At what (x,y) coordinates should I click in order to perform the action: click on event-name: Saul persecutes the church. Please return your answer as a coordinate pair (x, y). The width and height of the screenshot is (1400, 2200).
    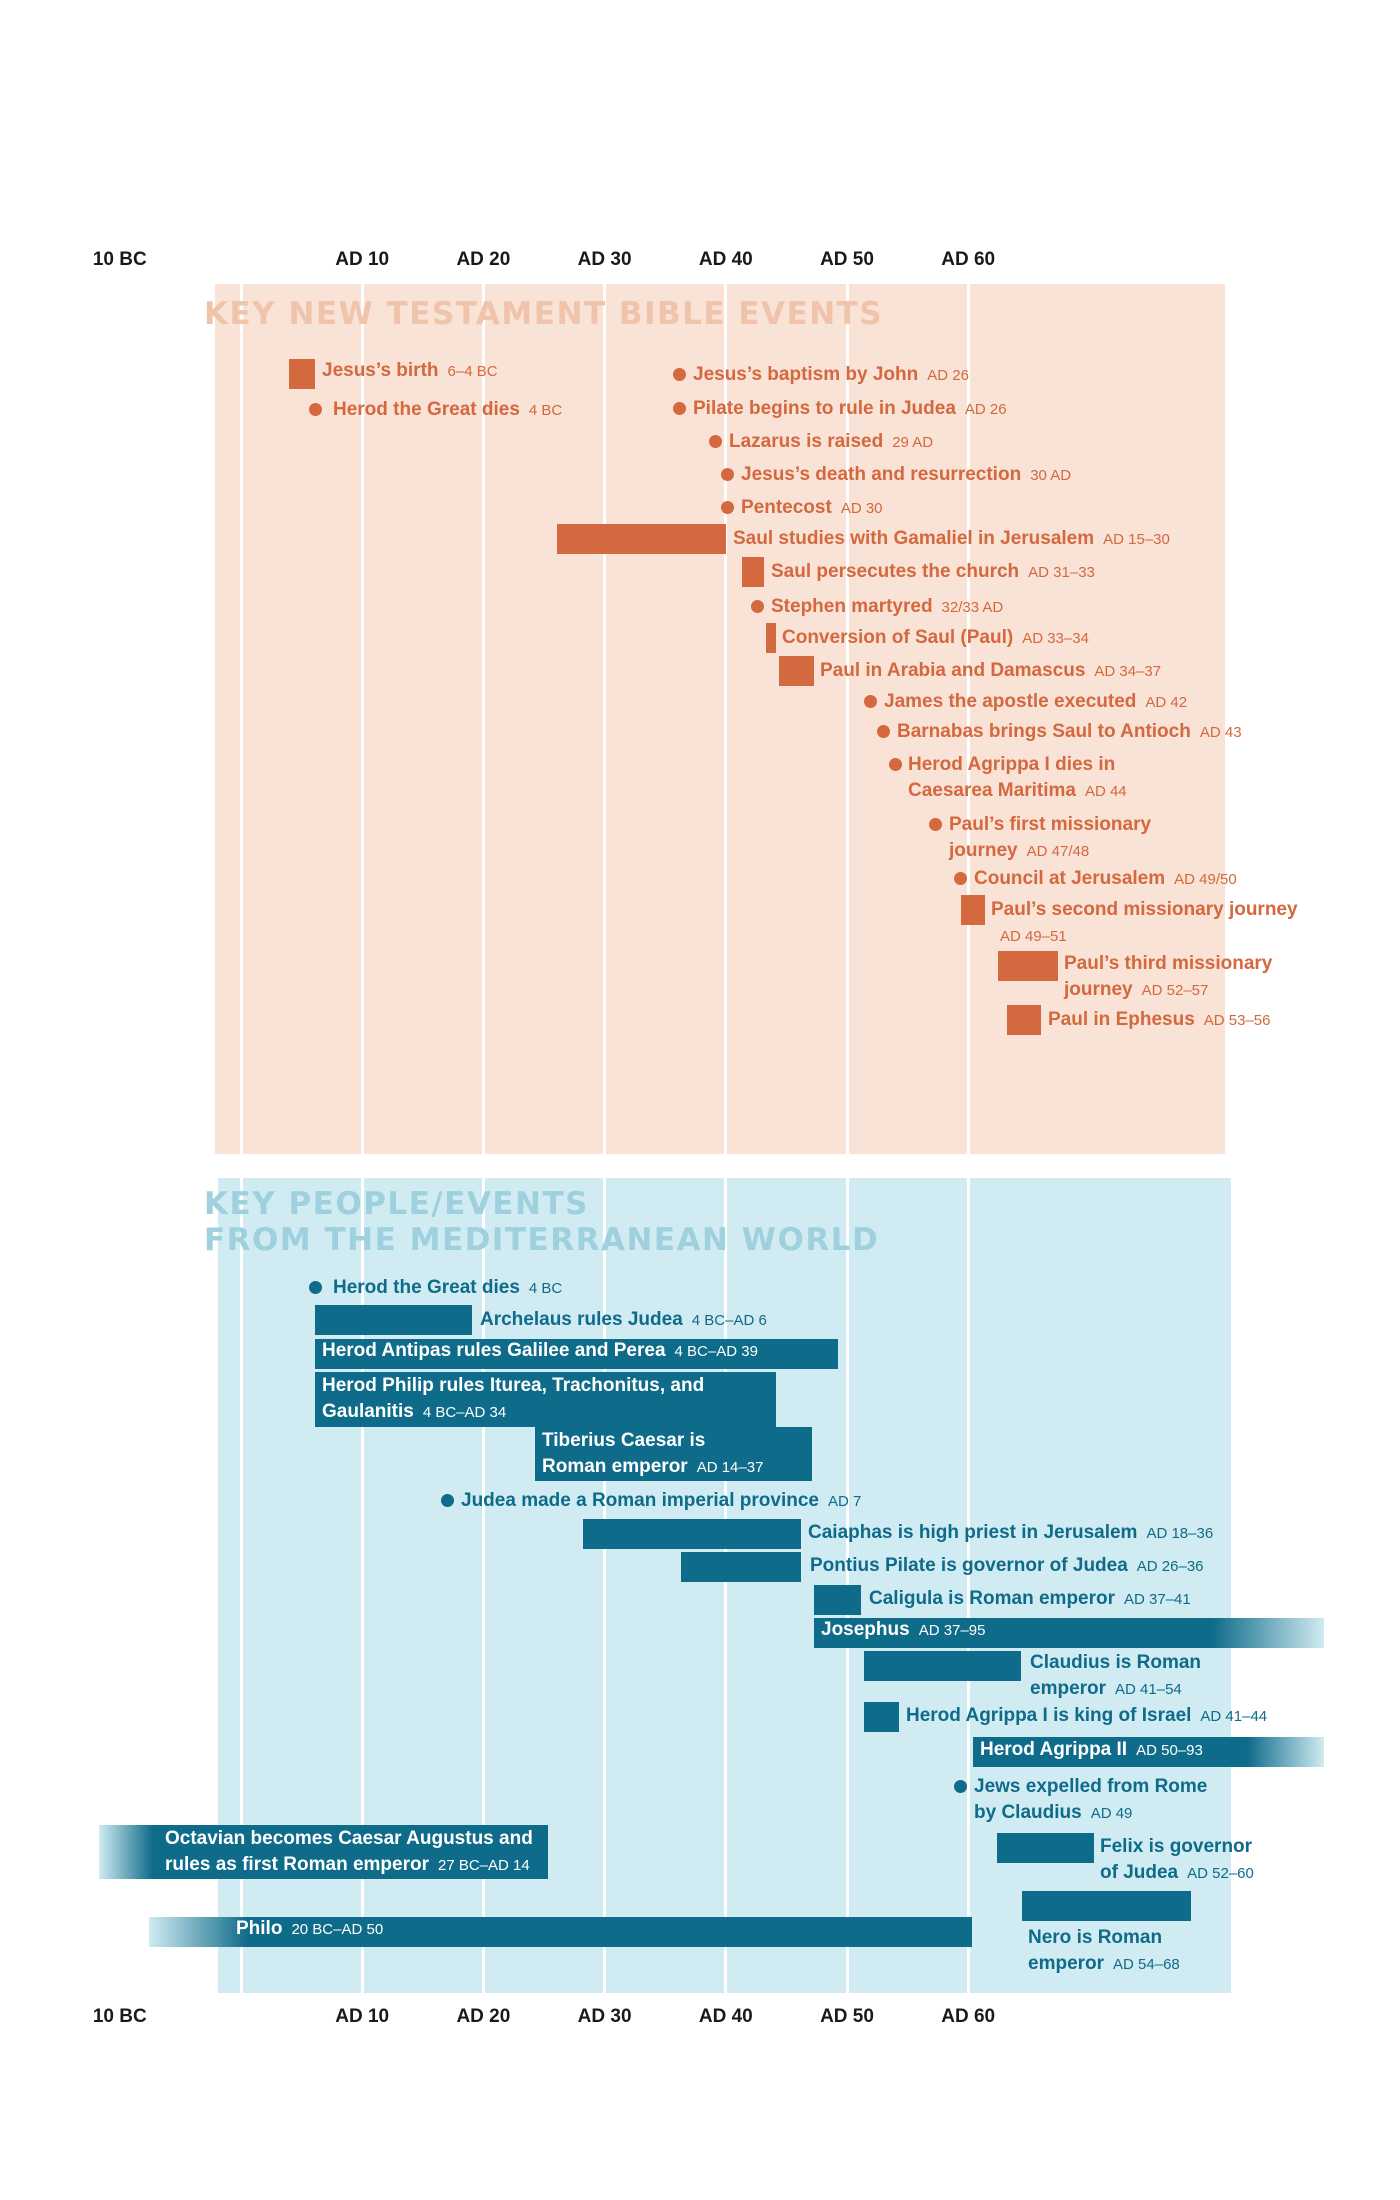
    Looking at the image, I should click on (895, 571).